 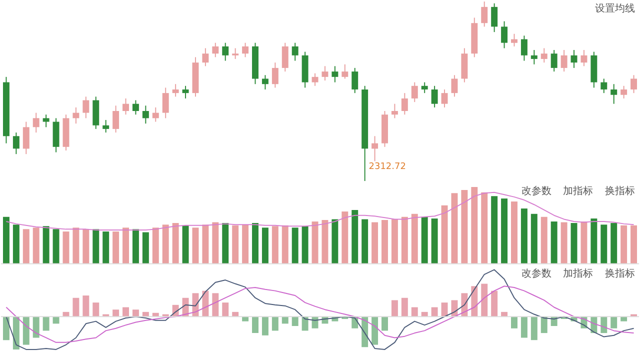 What do you see at coordinates (620, 274) in the screenshot?
I see `annotation: 换指标` at bounding box center [620, 274].